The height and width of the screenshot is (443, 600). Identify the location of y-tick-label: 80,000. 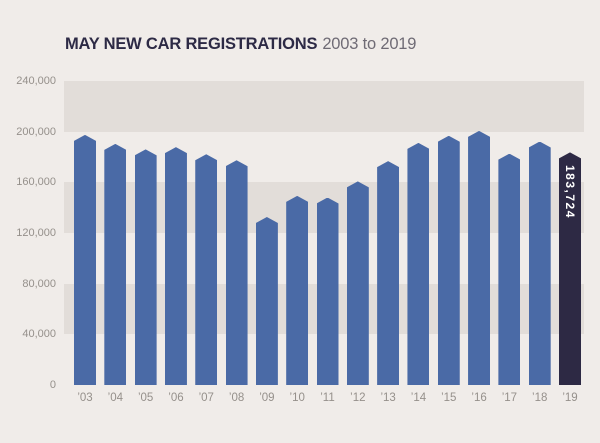
(39, 283).